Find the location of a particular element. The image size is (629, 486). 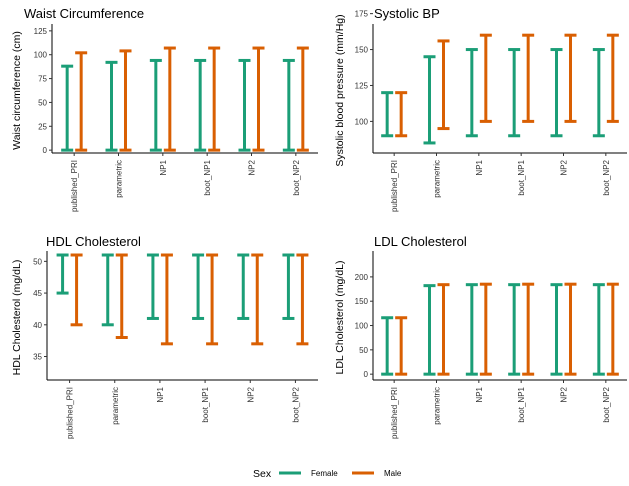

ldl-y-tick-label: 0 is located at coordinates (366, 374).